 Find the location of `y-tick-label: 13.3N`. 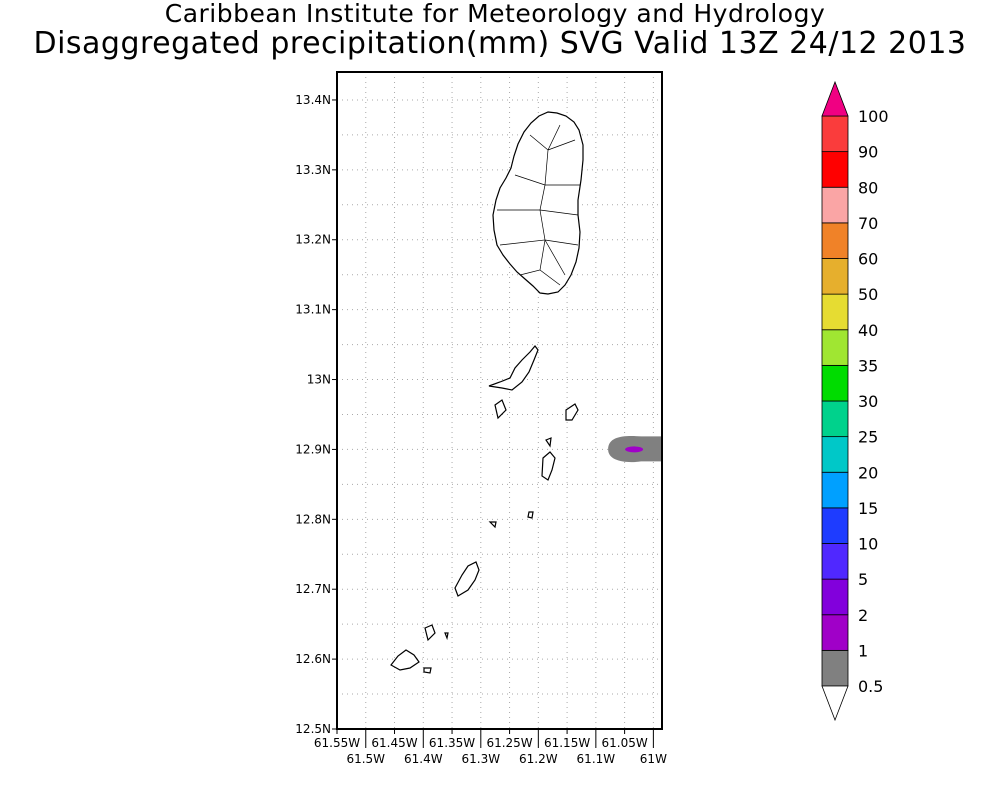

y-tick-label: 13.3N is located at coordinates (313, 170).